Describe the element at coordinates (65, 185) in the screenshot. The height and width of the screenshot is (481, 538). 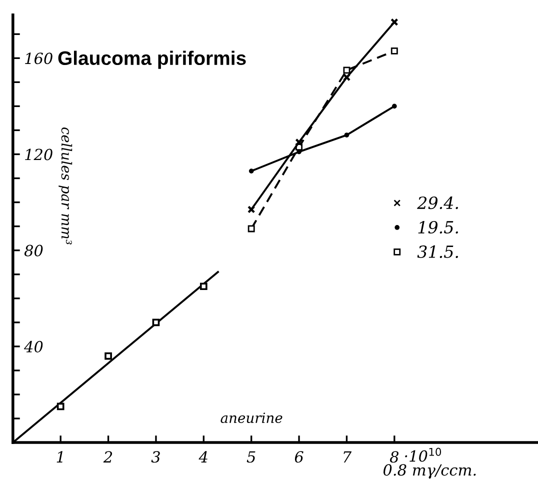
I see `y-axis-title: cellules par mm³` at that location.